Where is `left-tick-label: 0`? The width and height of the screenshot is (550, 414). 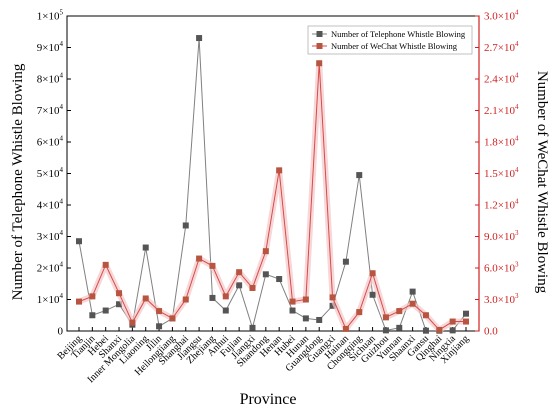 left-tick-label: 0 is located at coordinates (61, 332).